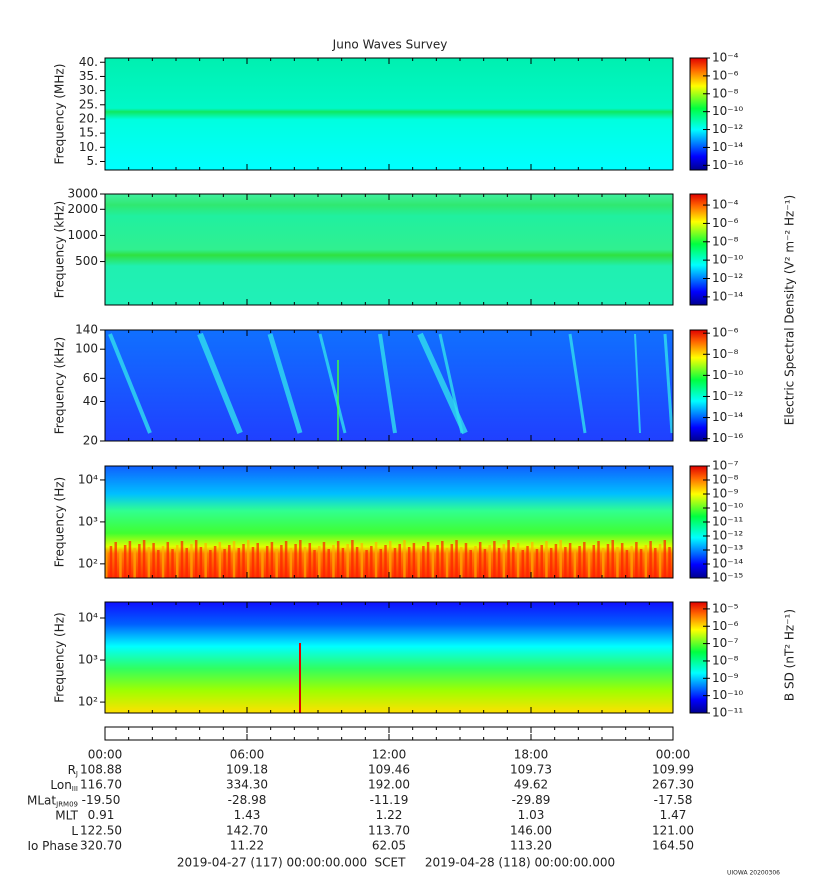  I want to click on y-tick-label: 25., so click(88, 104).